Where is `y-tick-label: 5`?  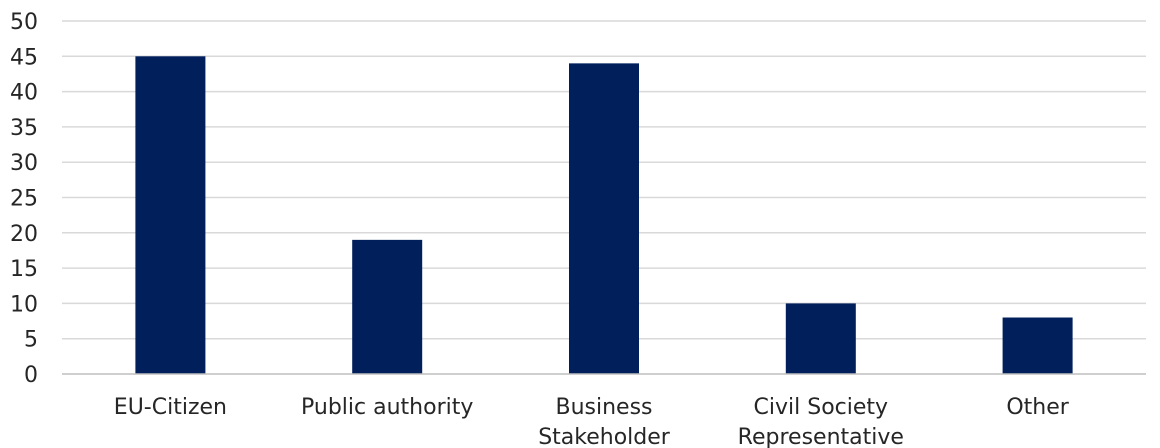
y-tick-label: 5 is located at coordinates (31, 340).